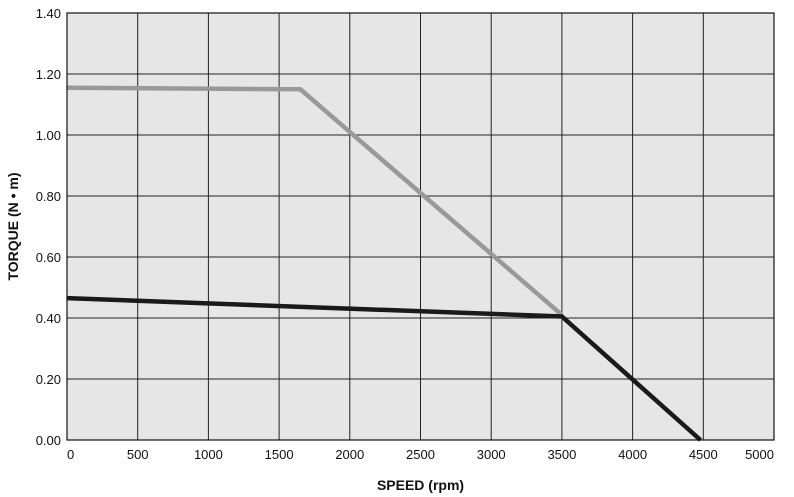  What do you see at coordinates (703, 454) in the screenshot?
I see `x-tick-label: 4500` at bounding box center [703, 454].